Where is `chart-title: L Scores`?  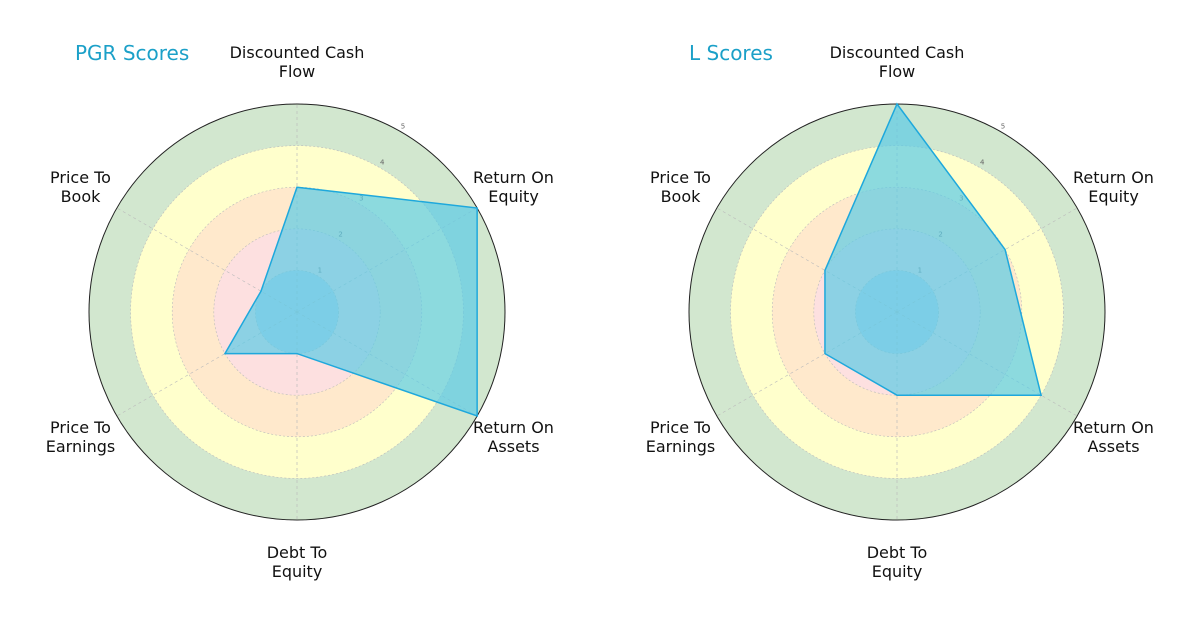
chart-title: L Scores is located at coordinates (731, 53).